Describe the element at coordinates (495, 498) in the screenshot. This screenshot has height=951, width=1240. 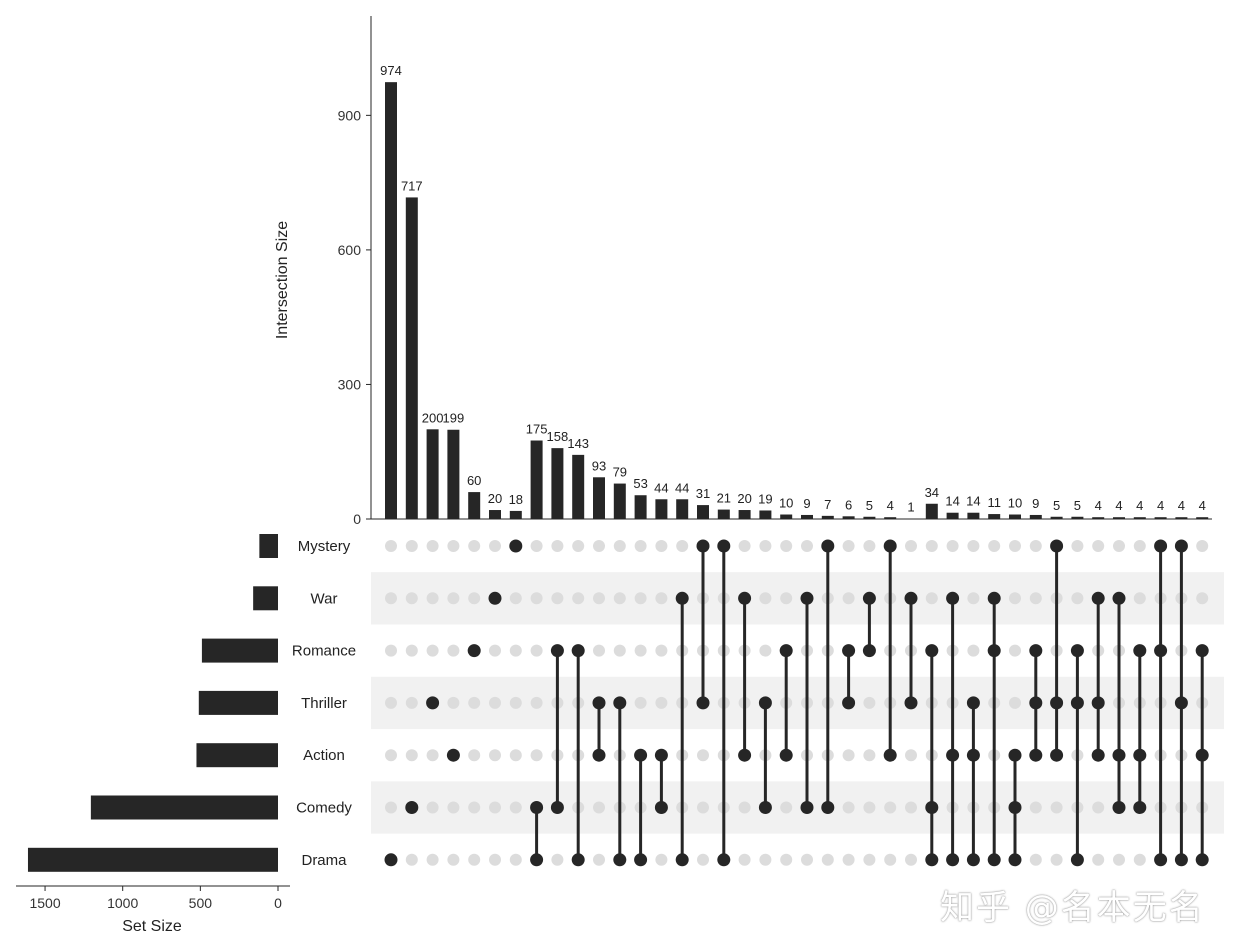
I see `intersection-bar-label: 20` at that location.